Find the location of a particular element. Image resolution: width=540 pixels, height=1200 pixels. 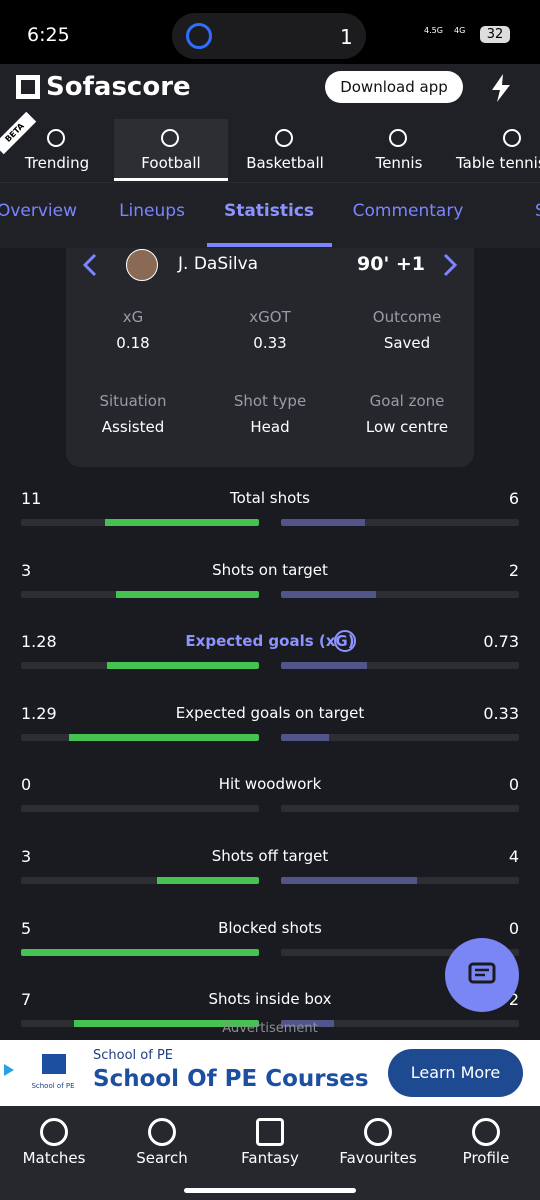

download-button: Download app is located at coordinates (394, 87).